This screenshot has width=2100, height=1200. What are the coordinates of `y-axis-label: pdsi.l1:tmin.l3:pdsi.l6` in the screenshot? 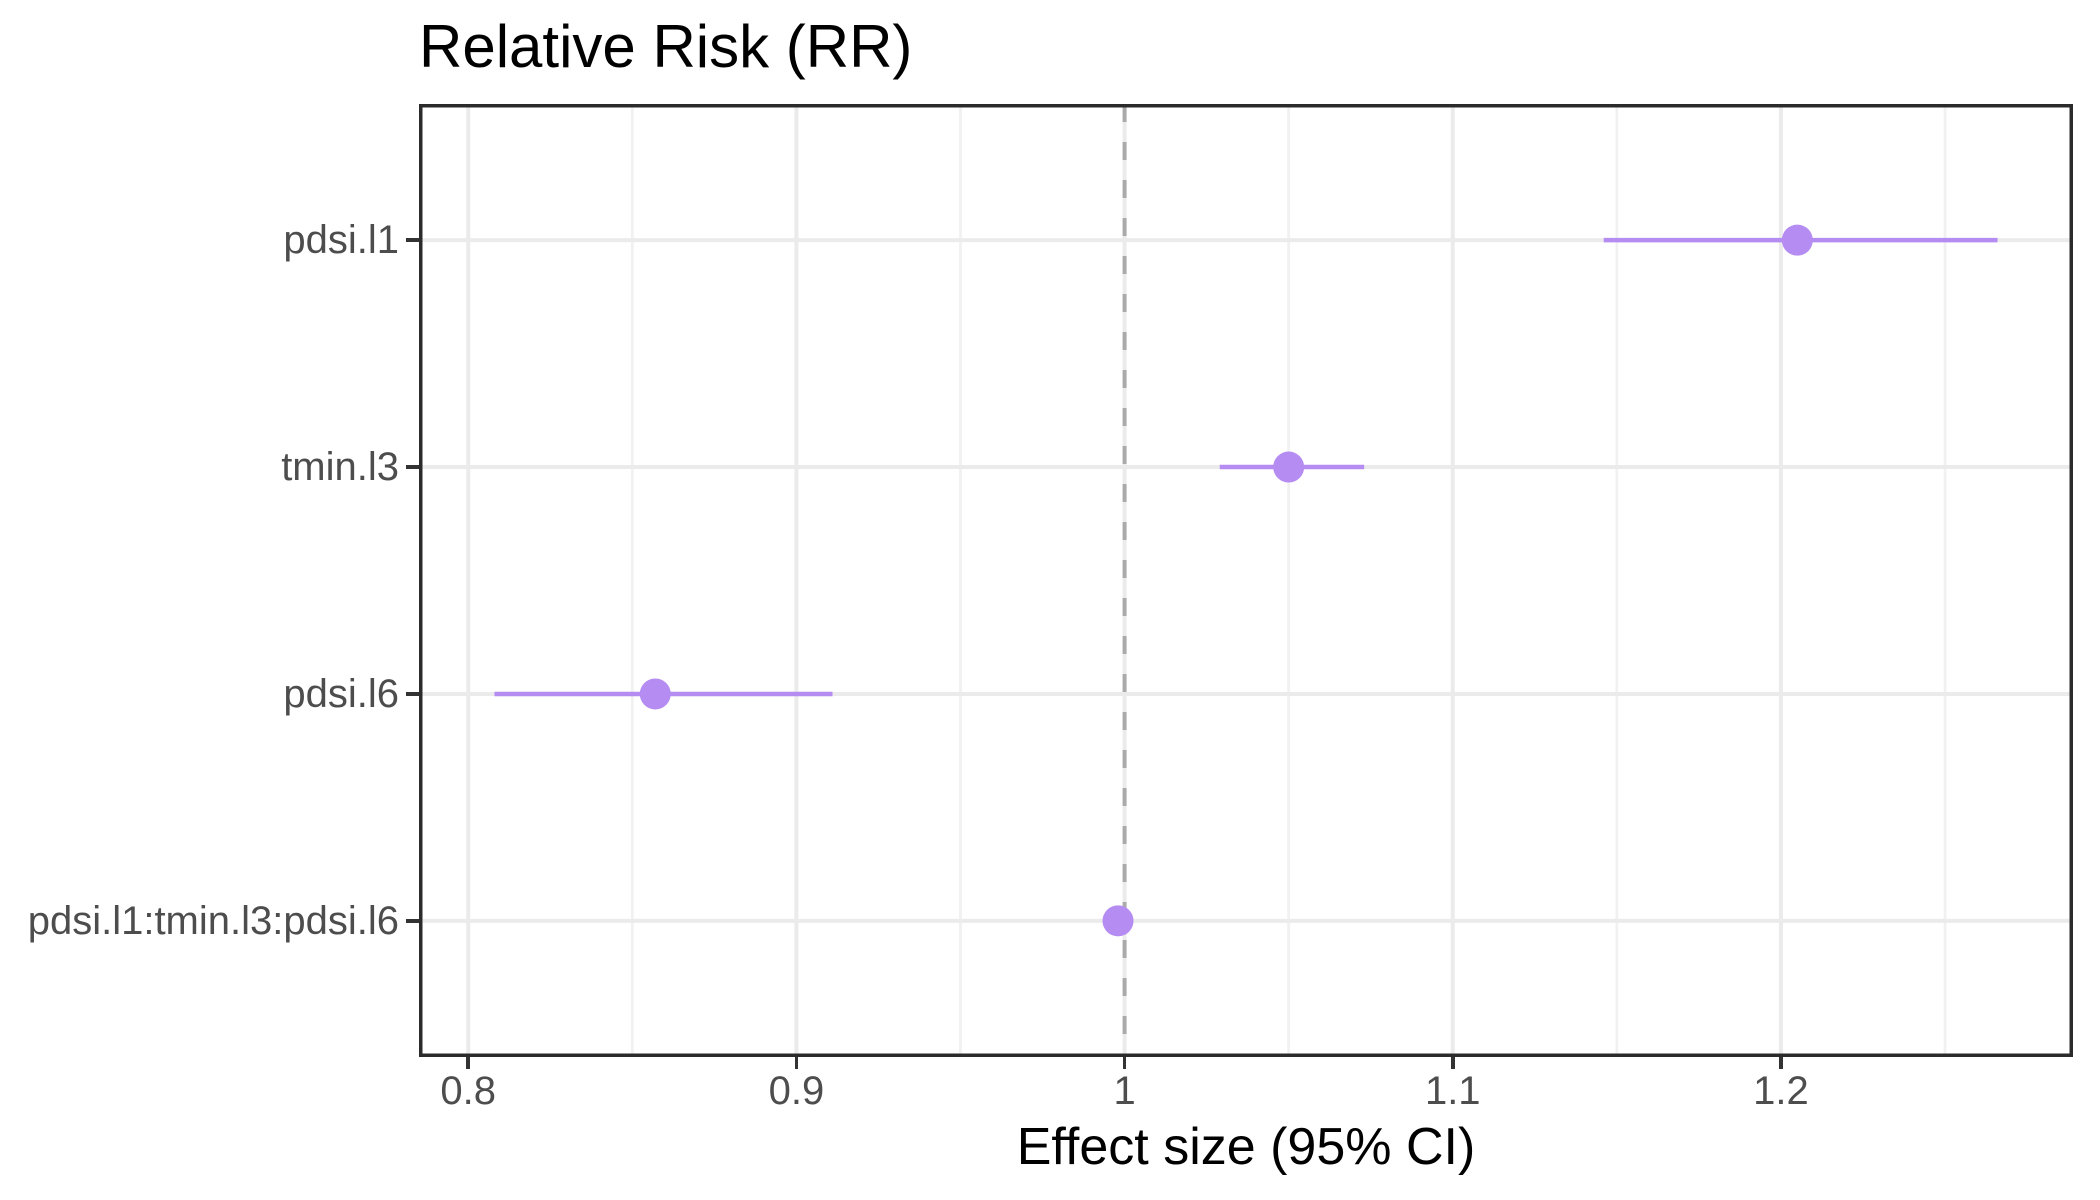 It's located at (213, 920).